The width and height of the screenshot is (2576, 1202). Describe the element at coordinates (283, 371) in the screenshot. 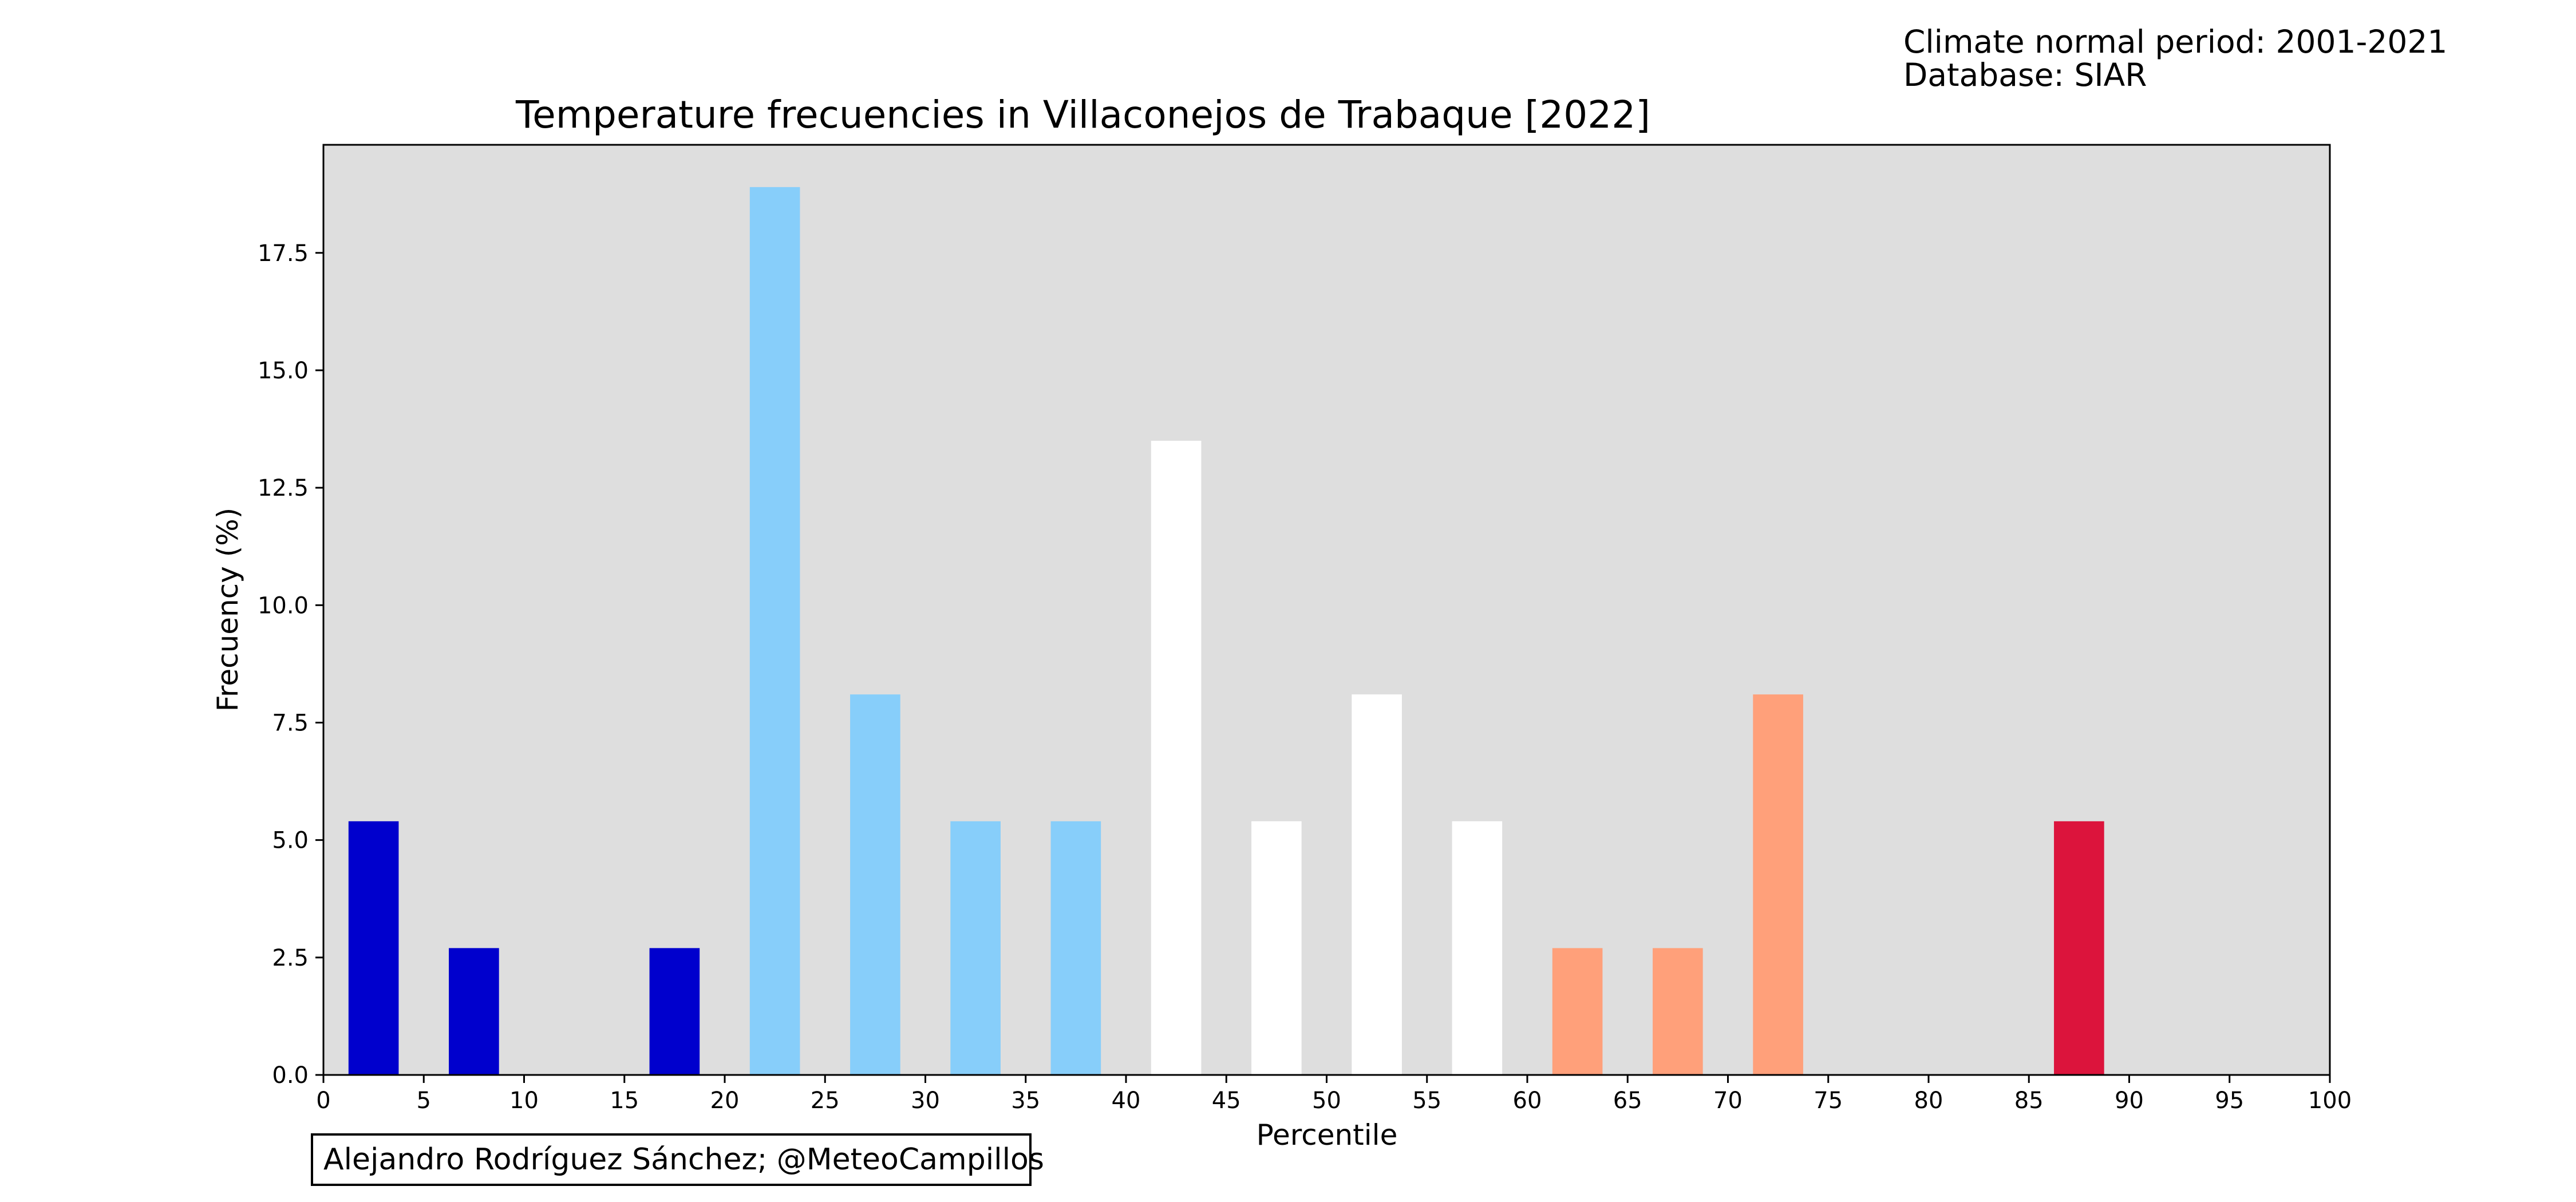

I see `y-tick-label: 15.0` at that location.